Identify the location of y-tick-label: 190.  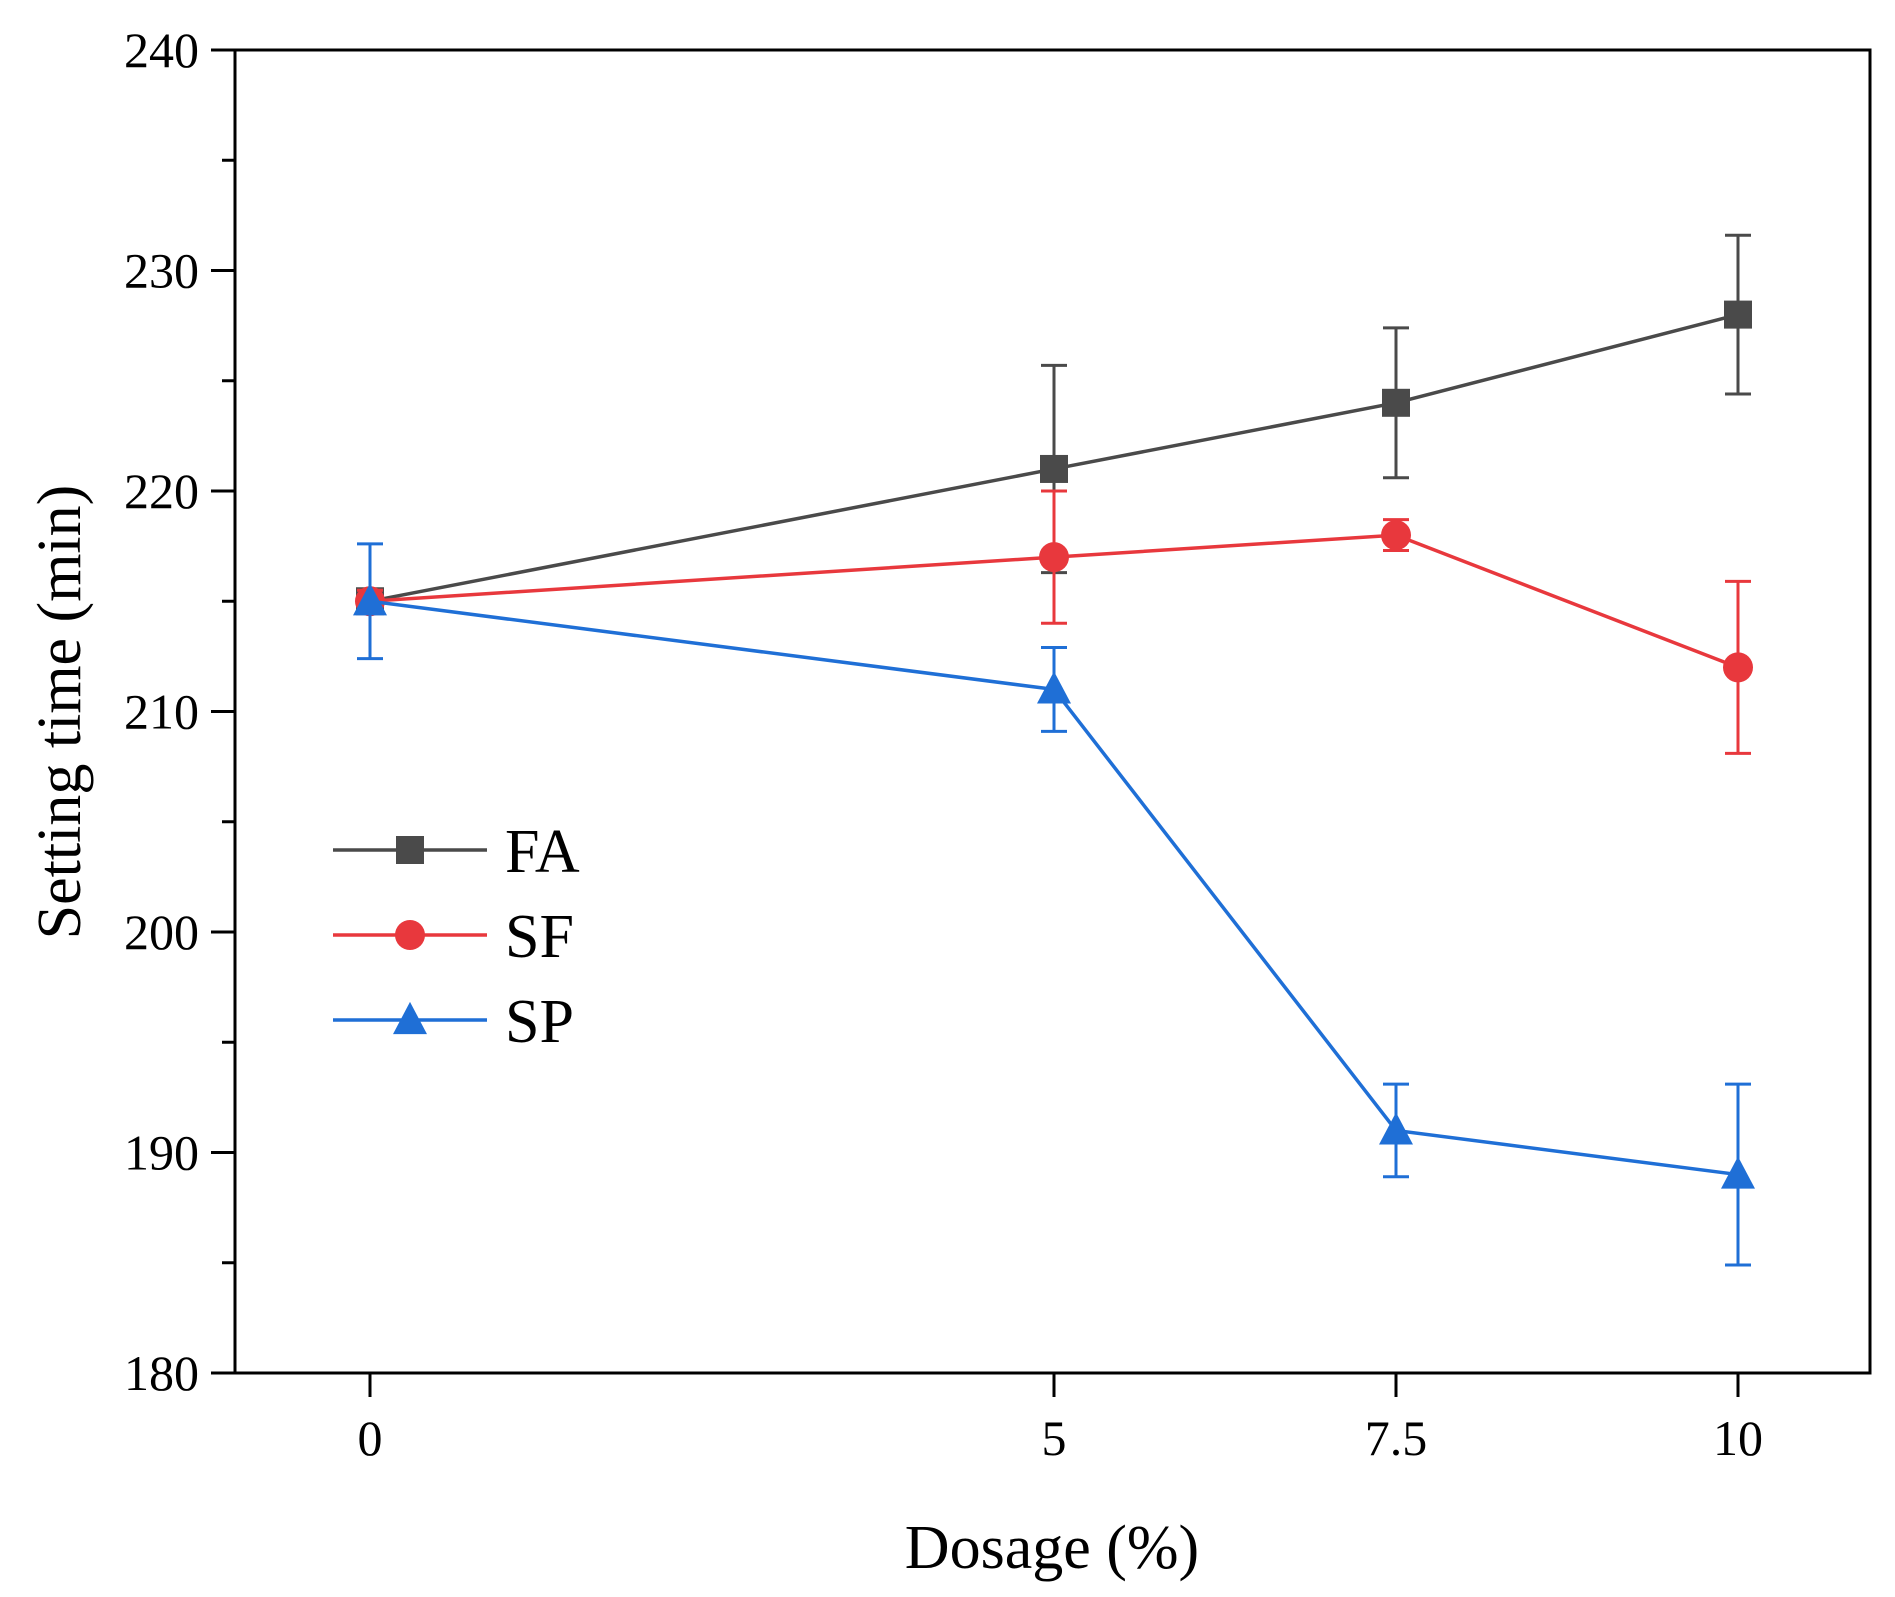
(161, 1153).